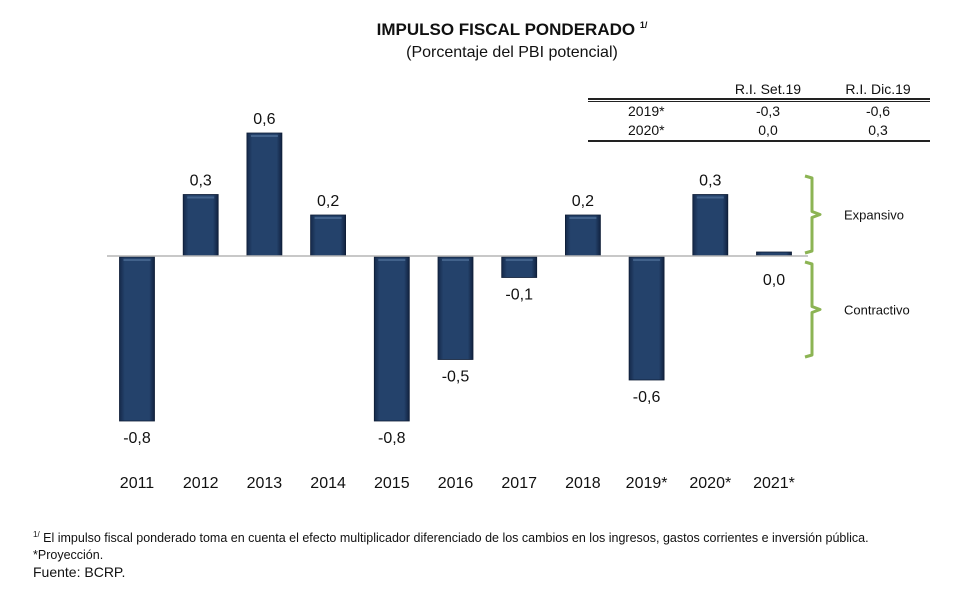 This screenshot has width=980, height=596. What do you see at coordinates (519, 483) in the screenshot?
I see `x-tick-label: 2017` at bounding box center [519, 483].